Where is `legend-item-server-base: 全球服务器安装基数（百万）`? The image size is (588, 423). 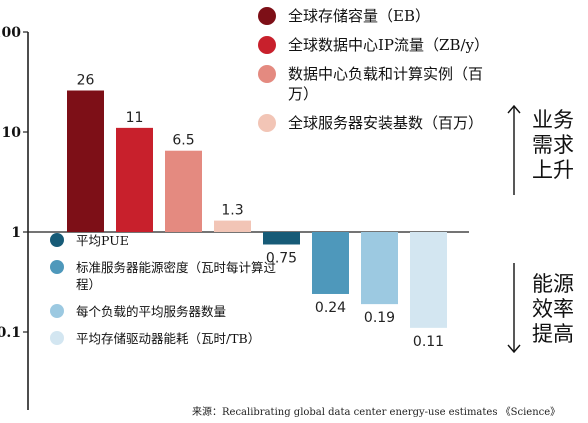
legend-item-server-base: 全球服务器安装基数（百万） is located at coordinates (380, 123).